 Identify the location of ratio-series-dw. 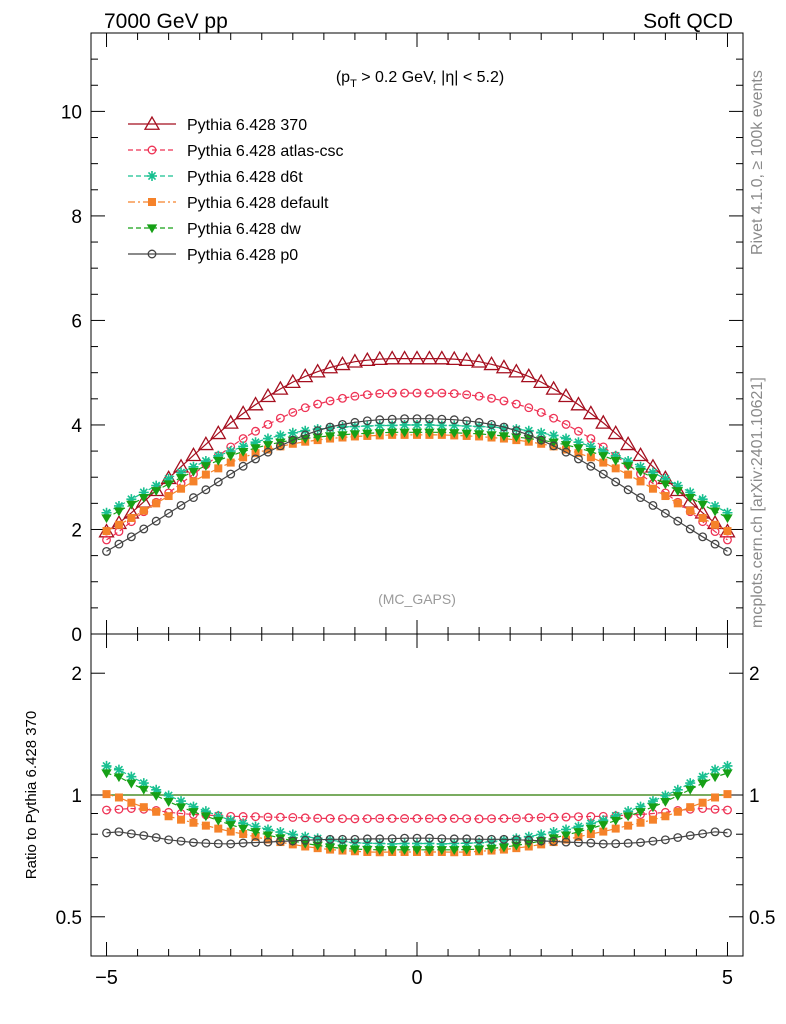
(417, 812).